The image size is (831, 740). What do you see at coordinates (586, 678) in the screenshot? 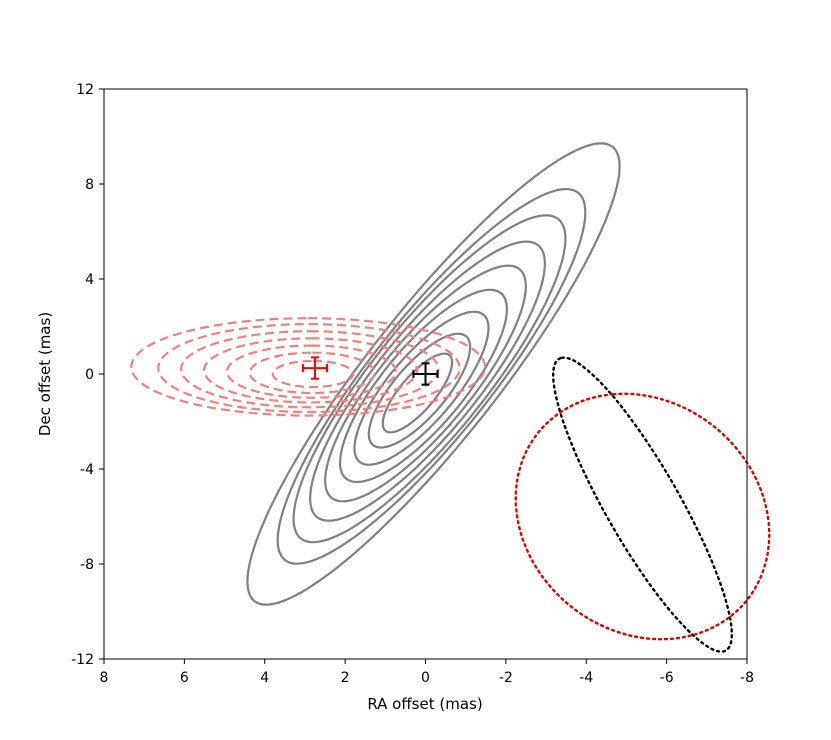
I see `x-tick-label: -4` at bounding box center [586, 678].